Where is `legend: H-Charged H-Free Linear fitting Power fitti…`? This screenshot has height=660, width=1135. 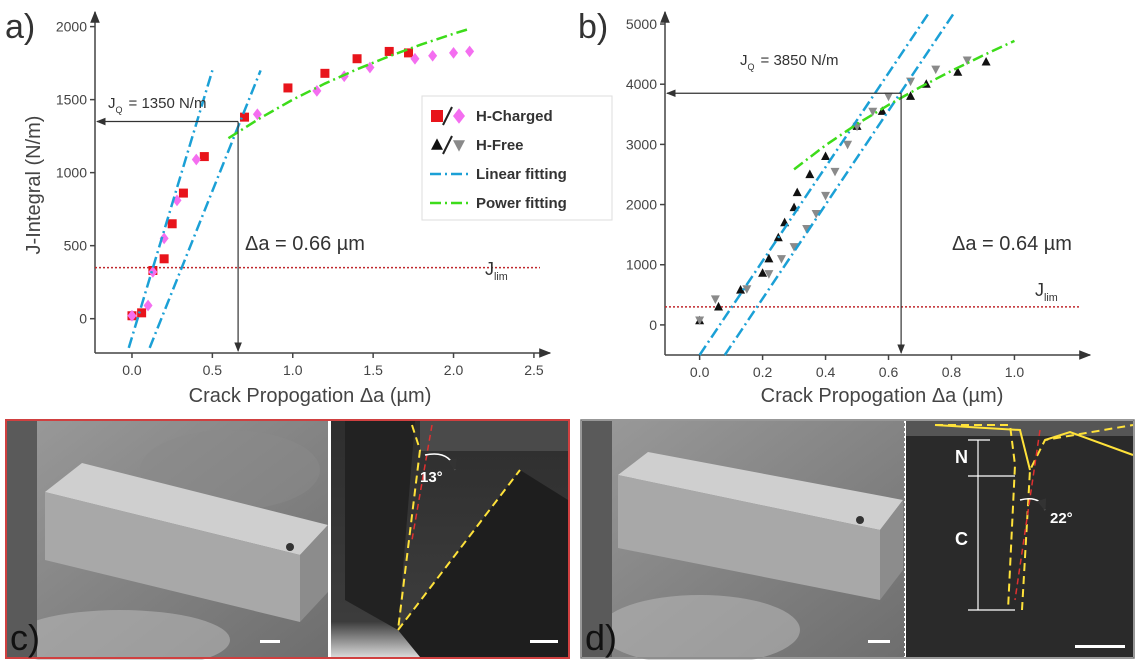 legend: H-Charged H-Free Linear fitting Power fitti… is located at coordinates (517, 158).